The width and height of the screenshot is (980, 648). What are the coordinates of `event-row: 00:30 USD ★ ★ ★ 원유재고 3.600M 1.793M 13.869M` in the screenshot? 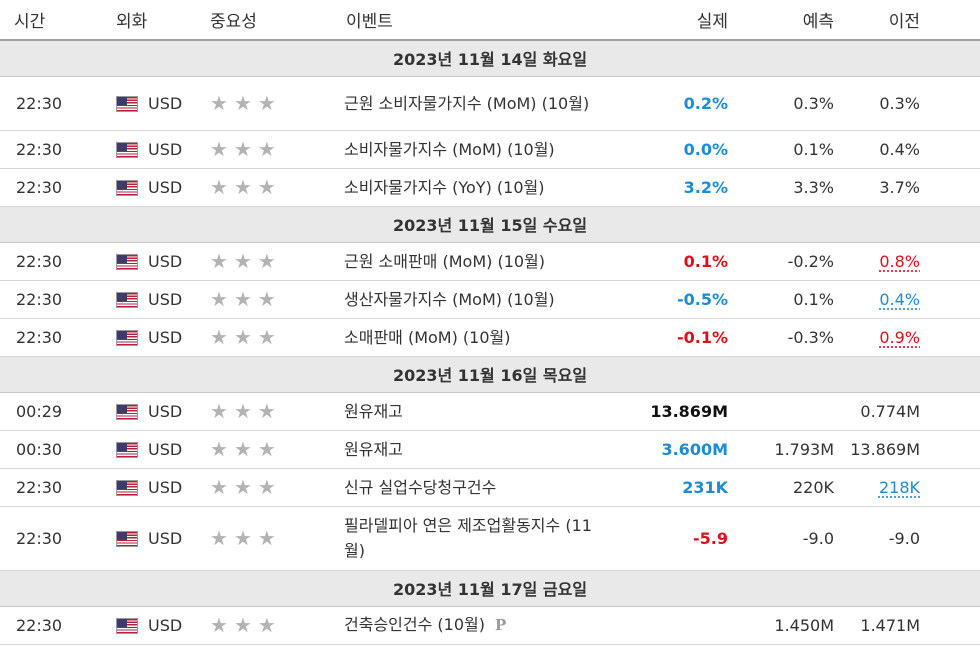 It's located at (490, 449).